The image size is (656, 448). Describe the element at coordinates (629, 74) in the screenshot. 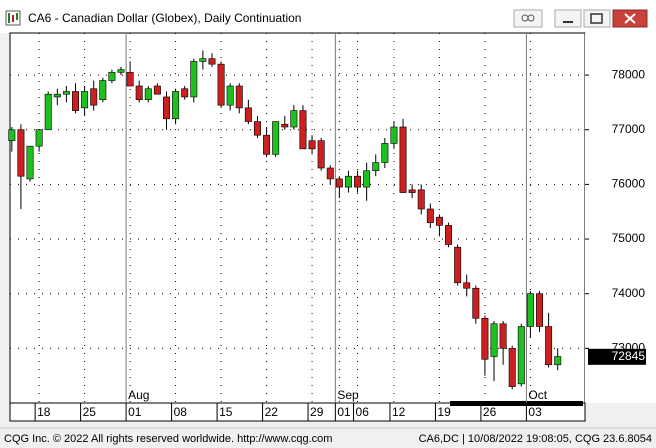

I see `y-tick-label: 78000` at that location.